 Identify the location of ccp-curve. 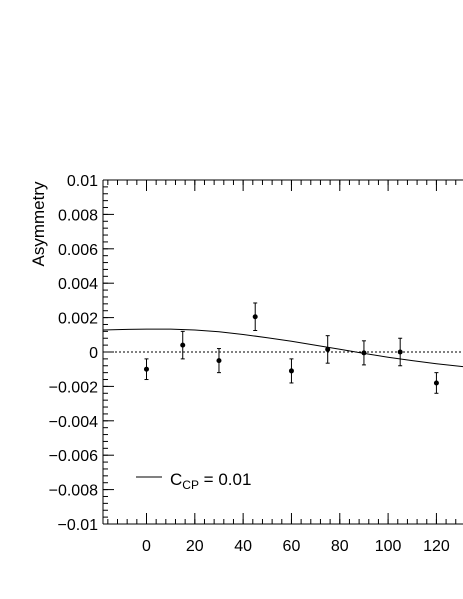
(282, 348).